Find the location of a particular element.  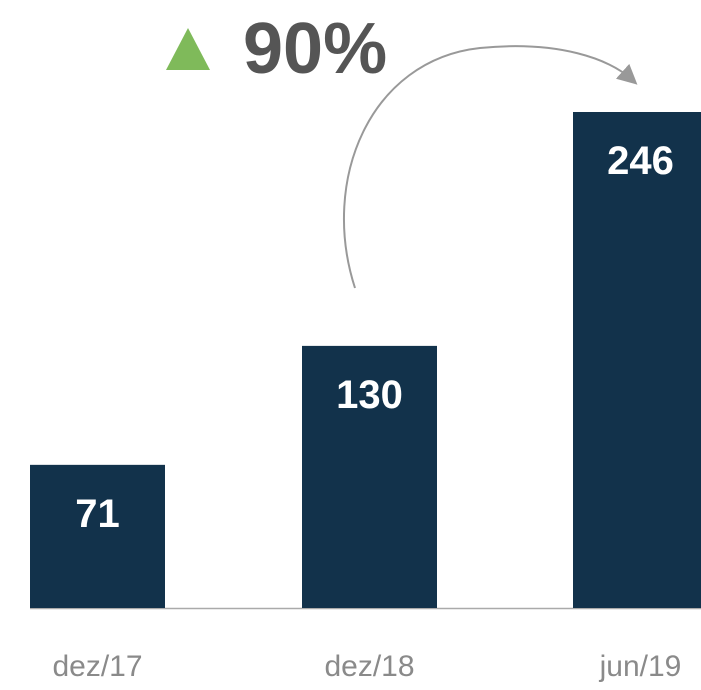

value-label: 71 is located at coordinates (97, 514).